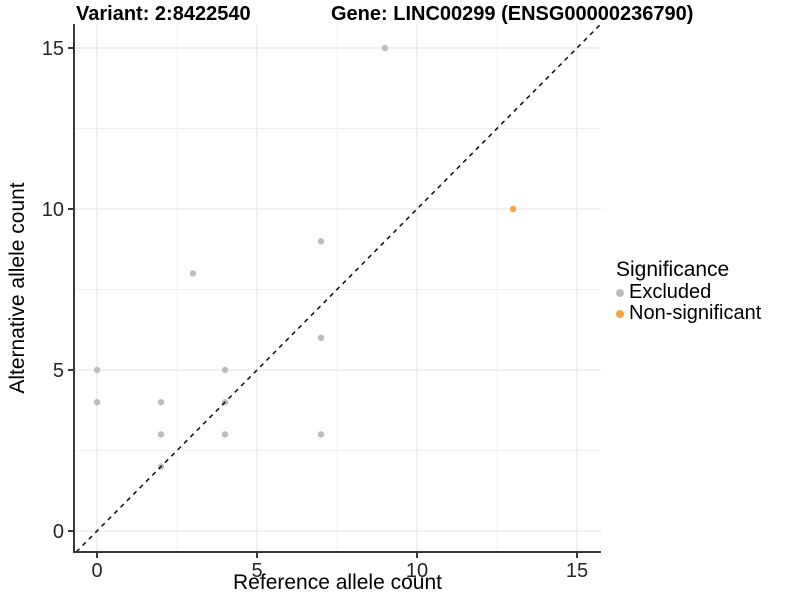  Describe the element at coordinates (417, 571) in the screenshot. I see `x-tick-label: 10` at that location.